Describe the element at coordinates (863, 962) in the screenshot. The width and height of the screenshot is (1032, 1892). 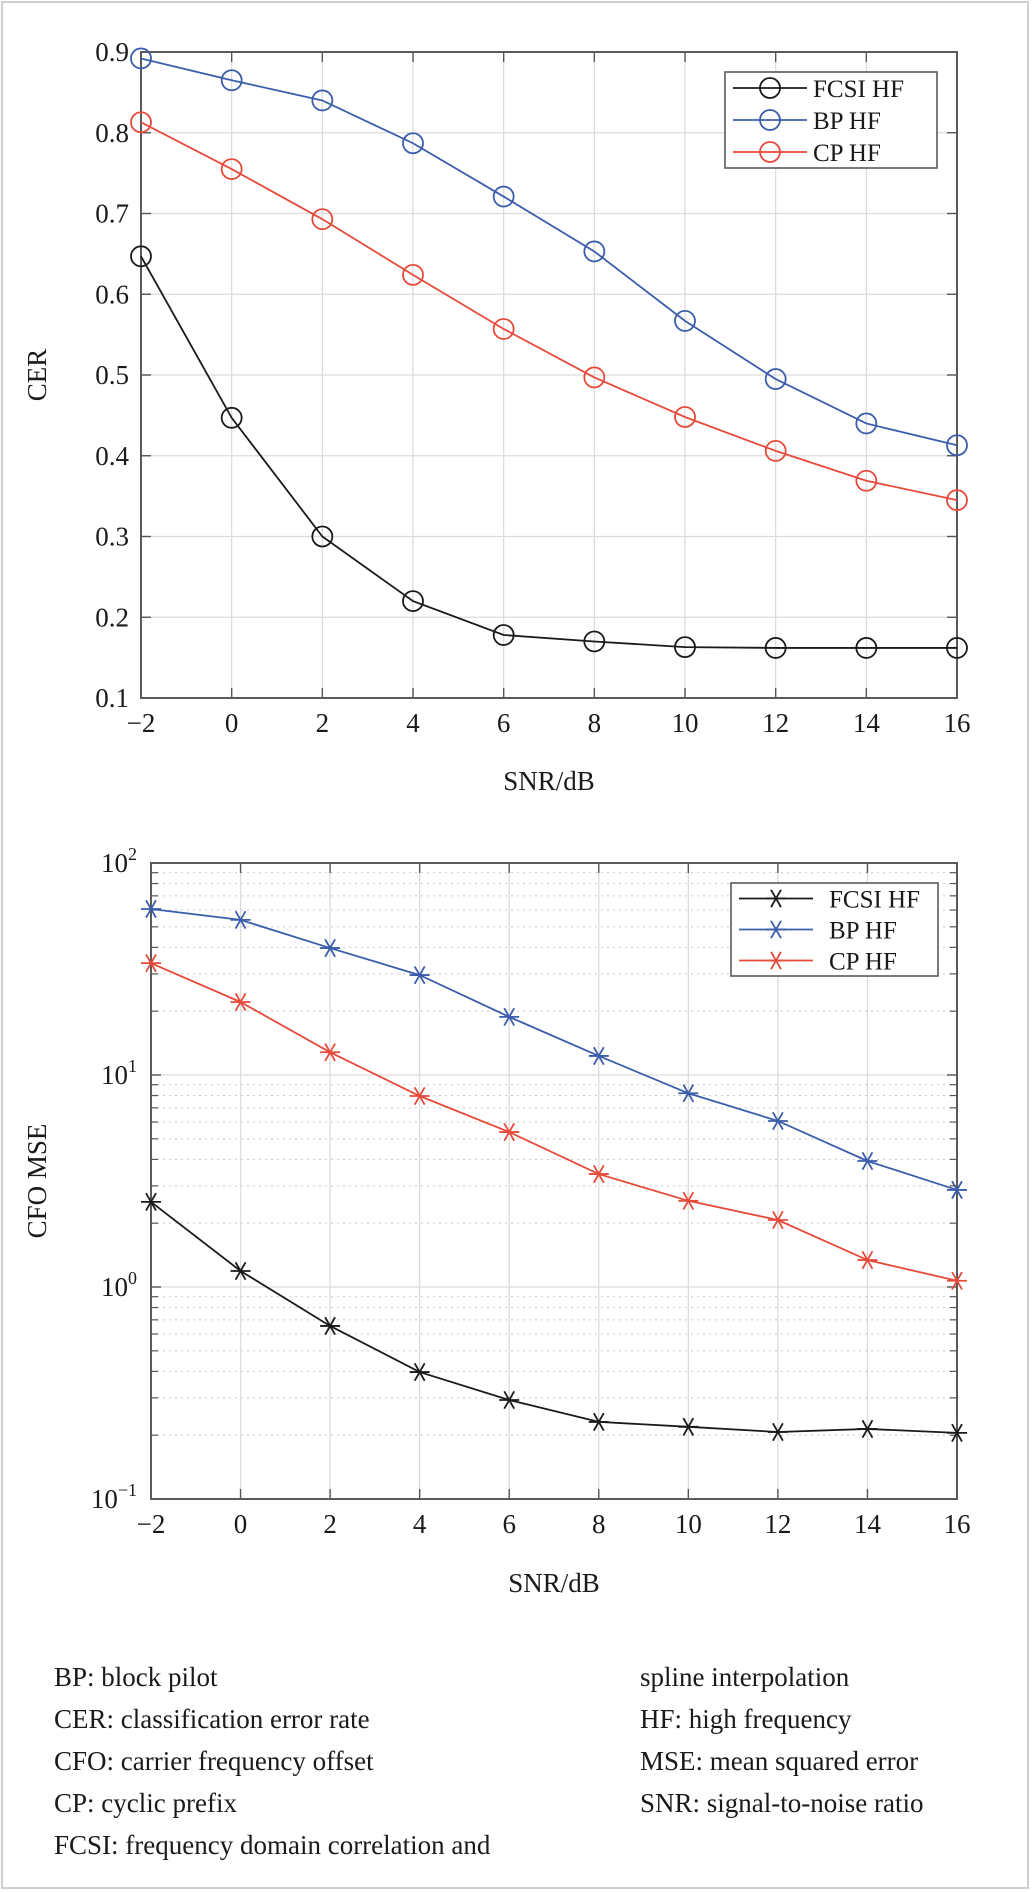
I see `legend-label: CP HF` at that location.